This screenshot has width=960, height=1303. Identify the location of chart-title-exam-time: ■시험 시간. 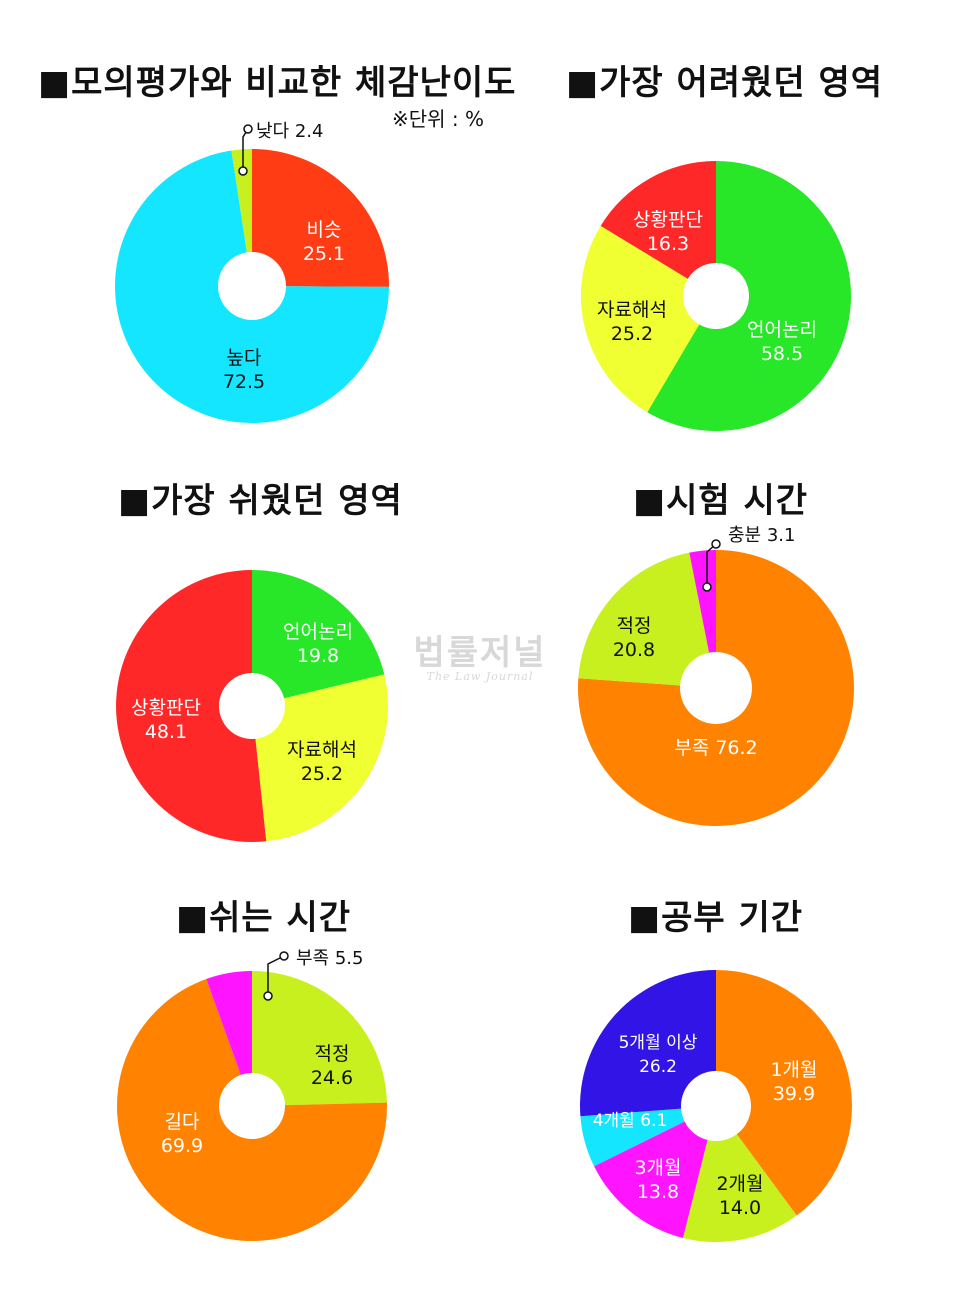
(721, 501).